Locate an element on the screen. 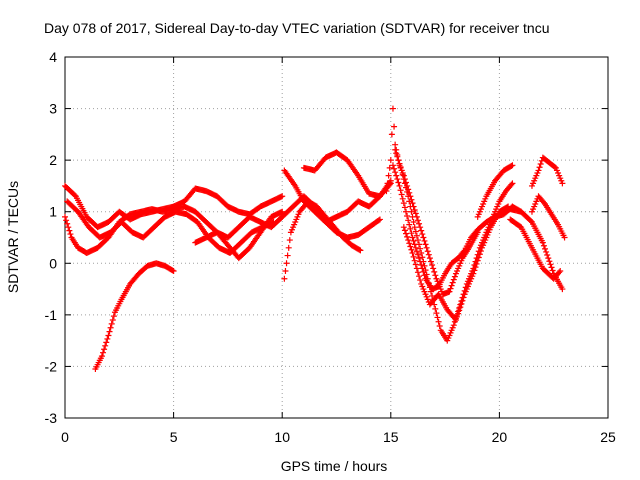  x-tick-labels: 0 5 10 15 20 25 is located at coordinates (338, 437).